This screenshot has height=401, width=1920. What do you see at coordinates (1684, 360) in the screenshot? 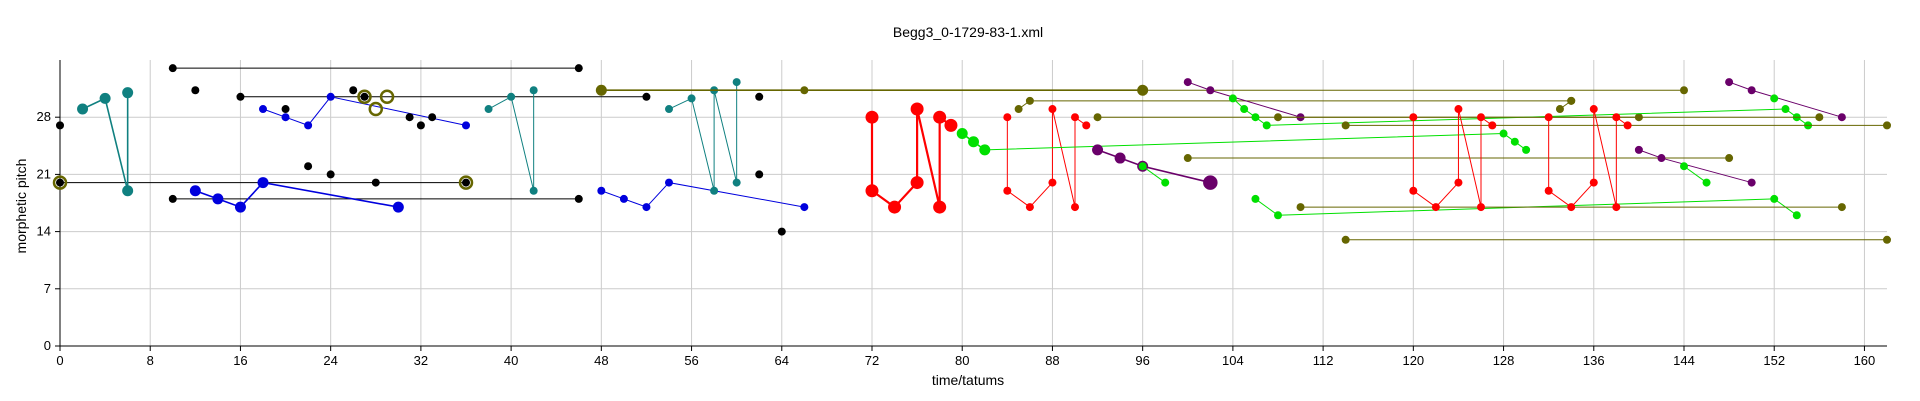
I see `x-tick-label: 144` at bounding box center [1684, 360].